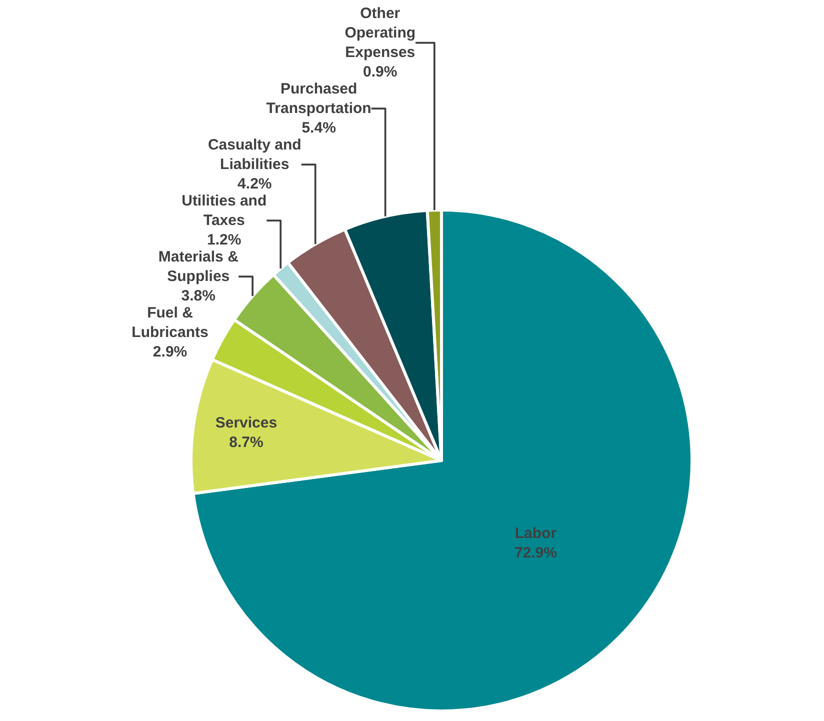  Describe the element at coordinates (535, 553) in the screenshot. I see `data-label: 72.9%` at that location.